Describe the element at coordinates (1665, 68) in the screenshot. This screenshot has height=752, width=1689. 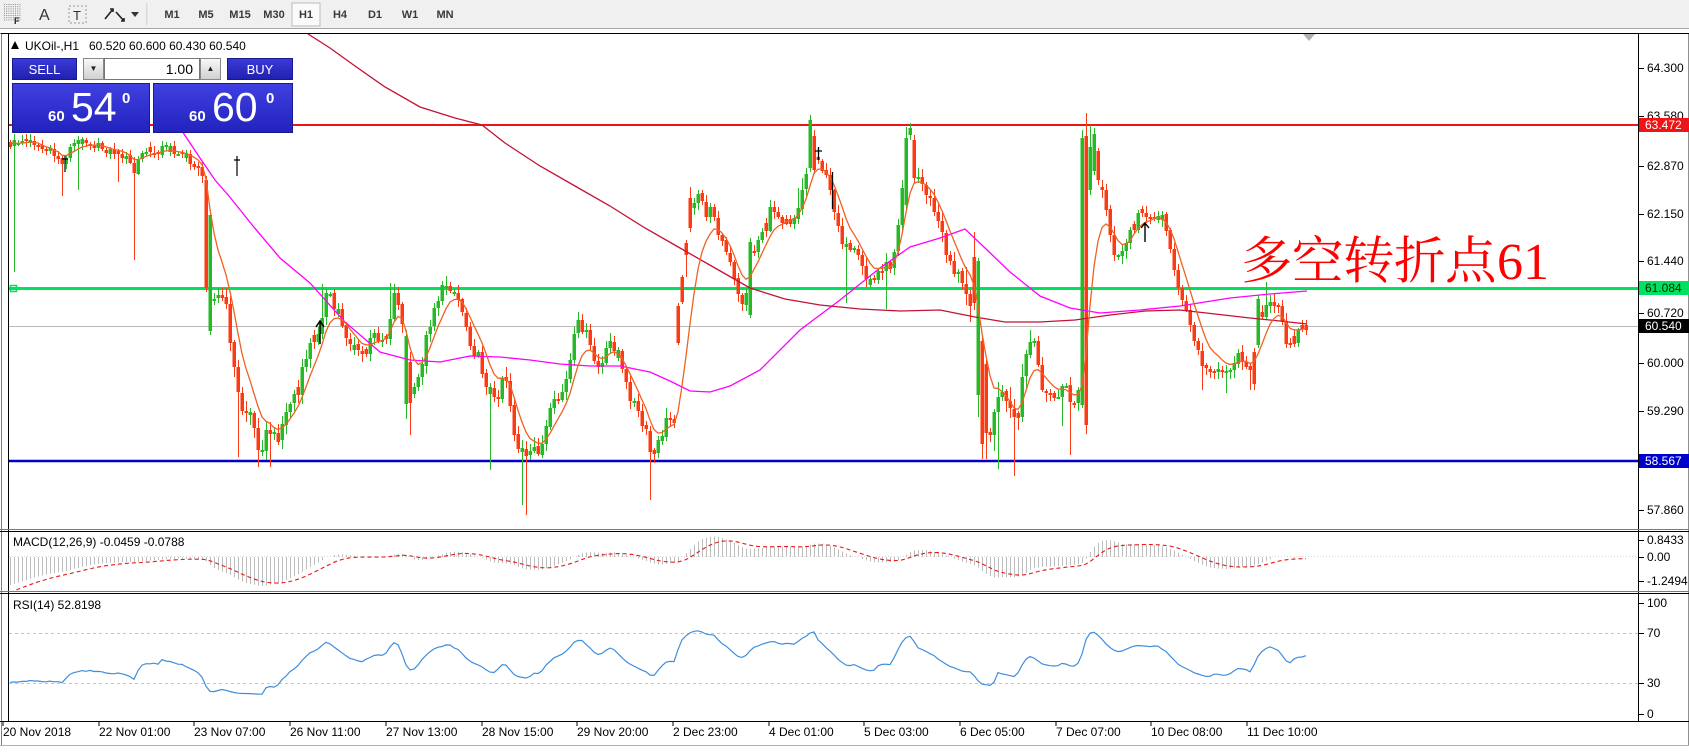
I see `svg-text: 64.300` at that location.